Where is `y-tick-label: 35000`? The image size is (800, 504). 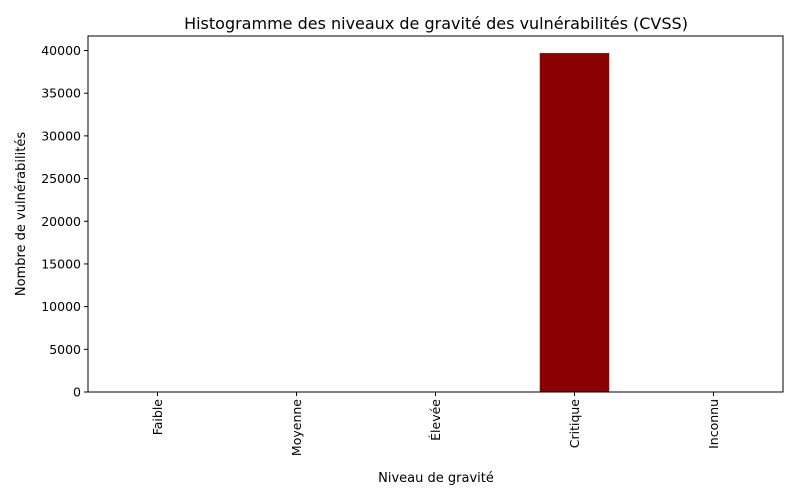
y-tick-label: 35000 is located at coordinates (61, 93).